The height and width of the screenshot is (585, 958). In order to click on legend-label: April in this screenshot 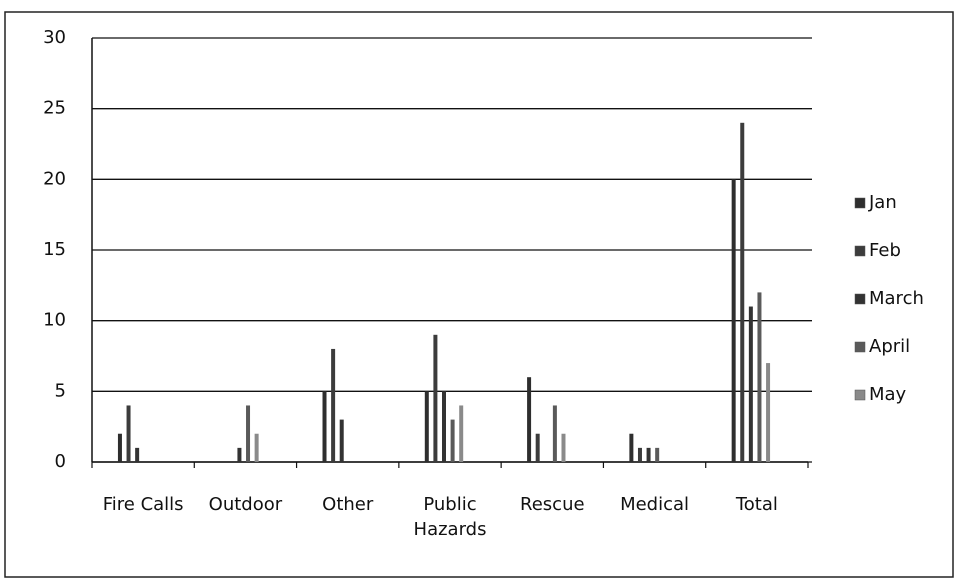, I will do `click(889, 346)`.